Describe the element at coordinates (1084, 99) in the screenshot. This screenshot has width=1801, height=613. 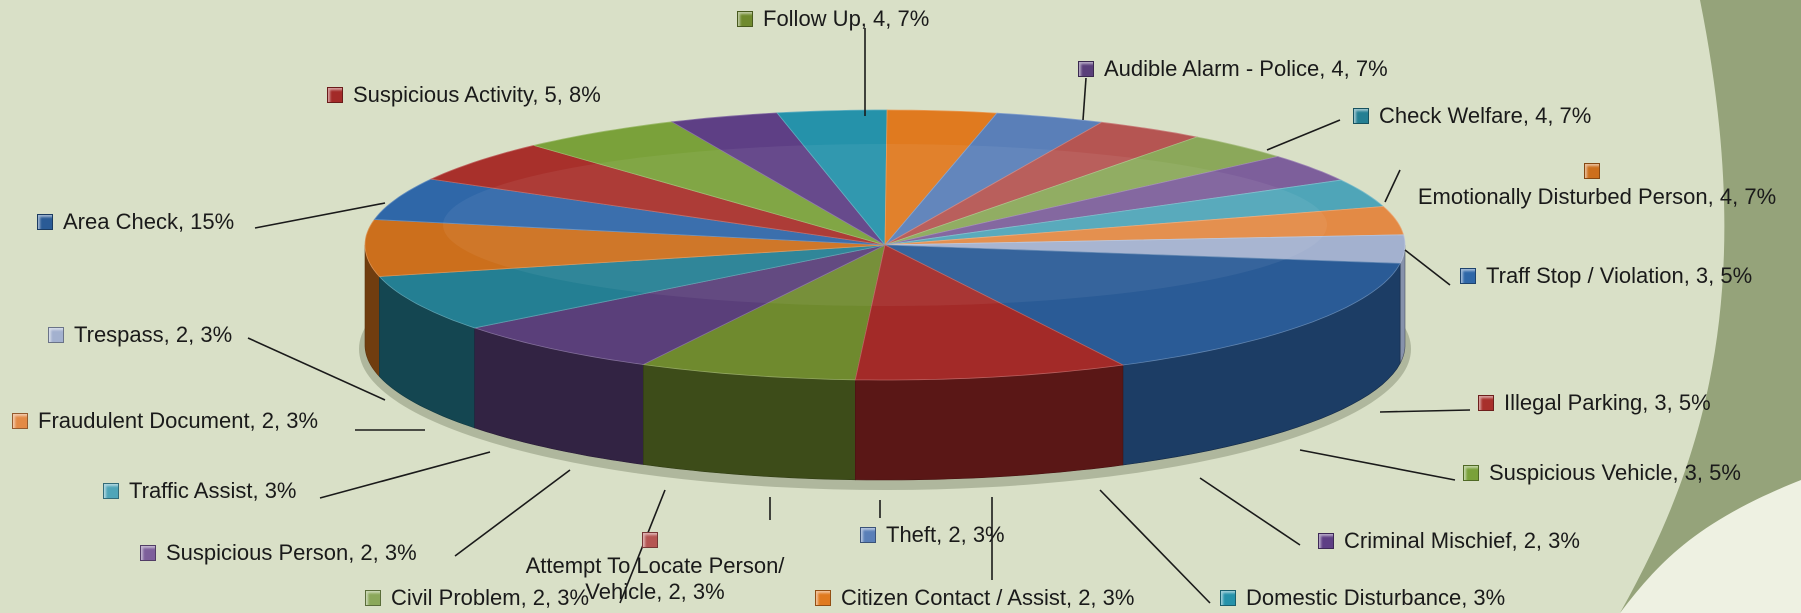
I see `leader-line-audible-alarm-police` at that location.